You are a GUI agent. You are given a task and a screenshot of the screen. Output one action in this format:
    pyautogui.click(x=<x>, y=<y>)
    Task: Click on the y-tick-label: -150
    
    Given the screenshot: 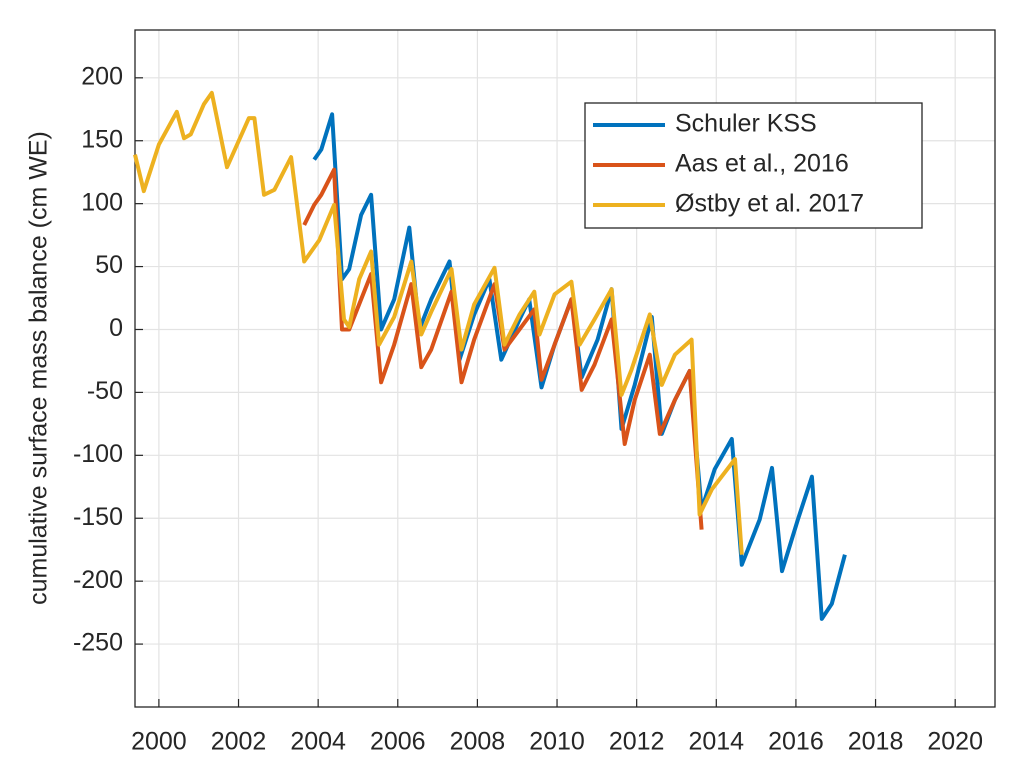 What is the action you would take?
    pyautogui.click(x=98, y=517)
    